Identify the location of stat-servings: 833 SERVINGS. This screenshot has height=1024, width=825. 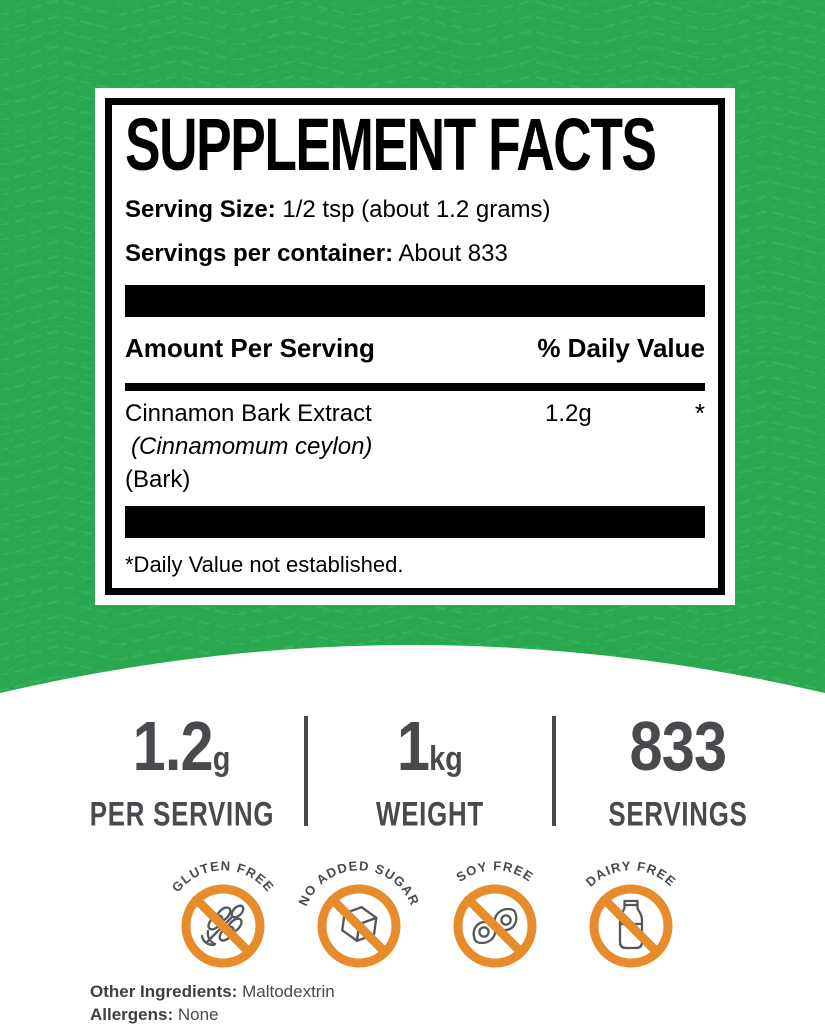
(678, 772).